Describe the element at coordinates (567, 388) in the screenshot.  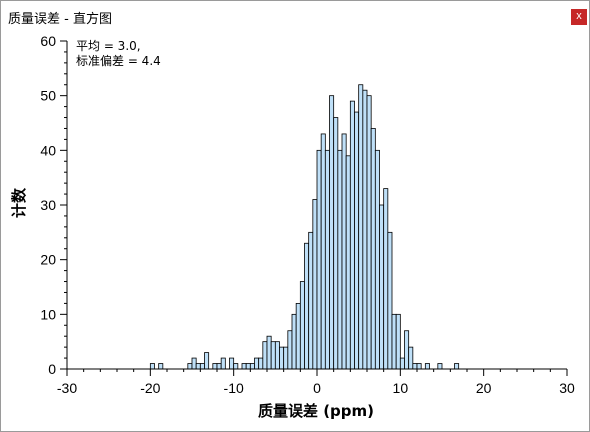
I see `x-tick-label: 30` at that location.